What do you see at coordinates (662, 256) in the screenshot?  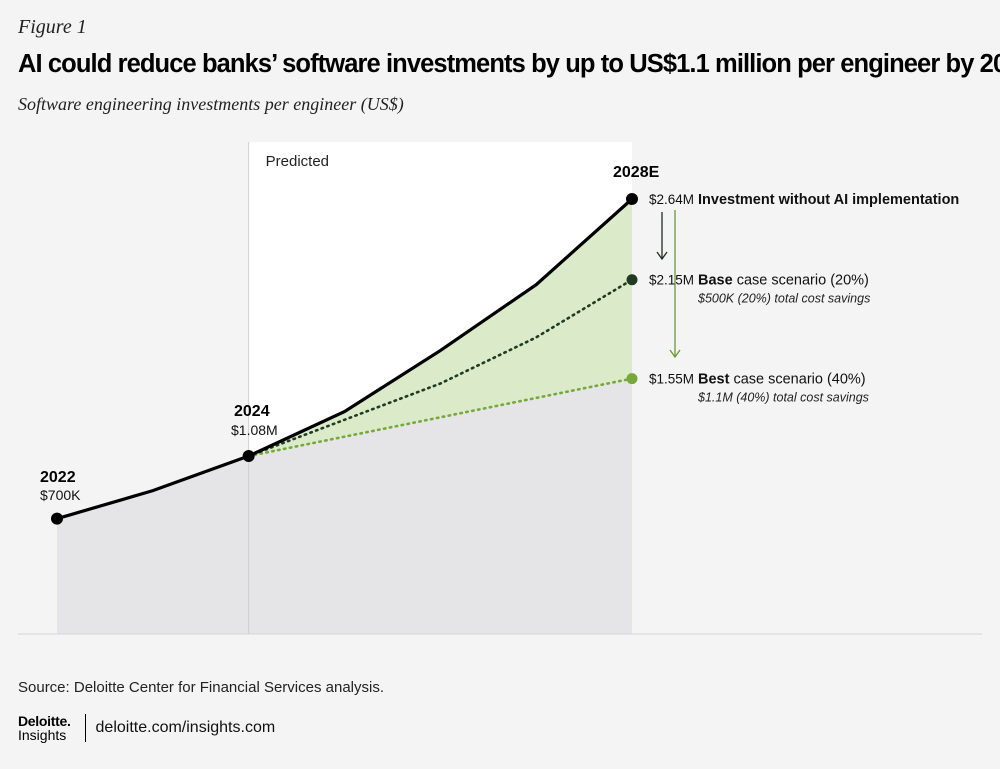 I see `arrow-base-head` at bounding box center [662, 256].